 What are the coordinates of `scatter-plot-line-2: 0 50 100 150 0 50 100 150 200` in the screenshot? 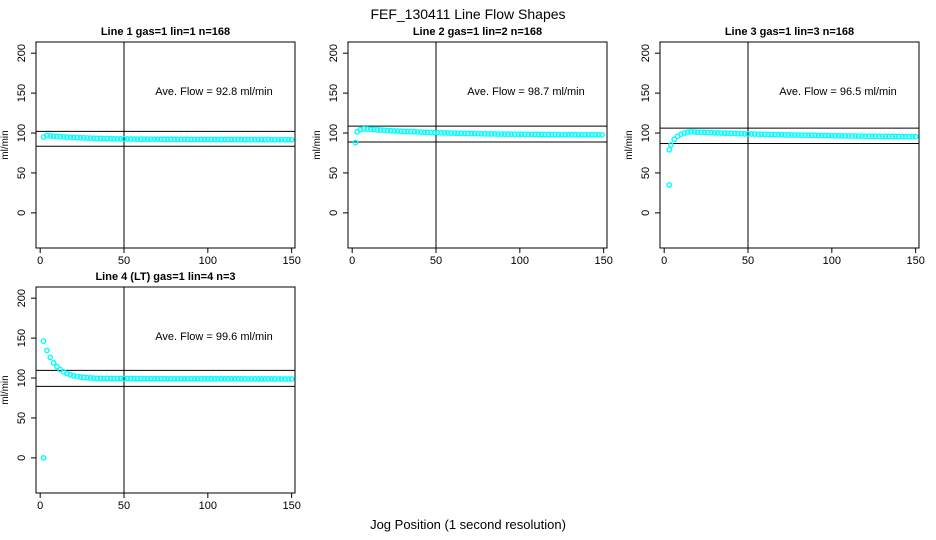 It's located at (470, 154).